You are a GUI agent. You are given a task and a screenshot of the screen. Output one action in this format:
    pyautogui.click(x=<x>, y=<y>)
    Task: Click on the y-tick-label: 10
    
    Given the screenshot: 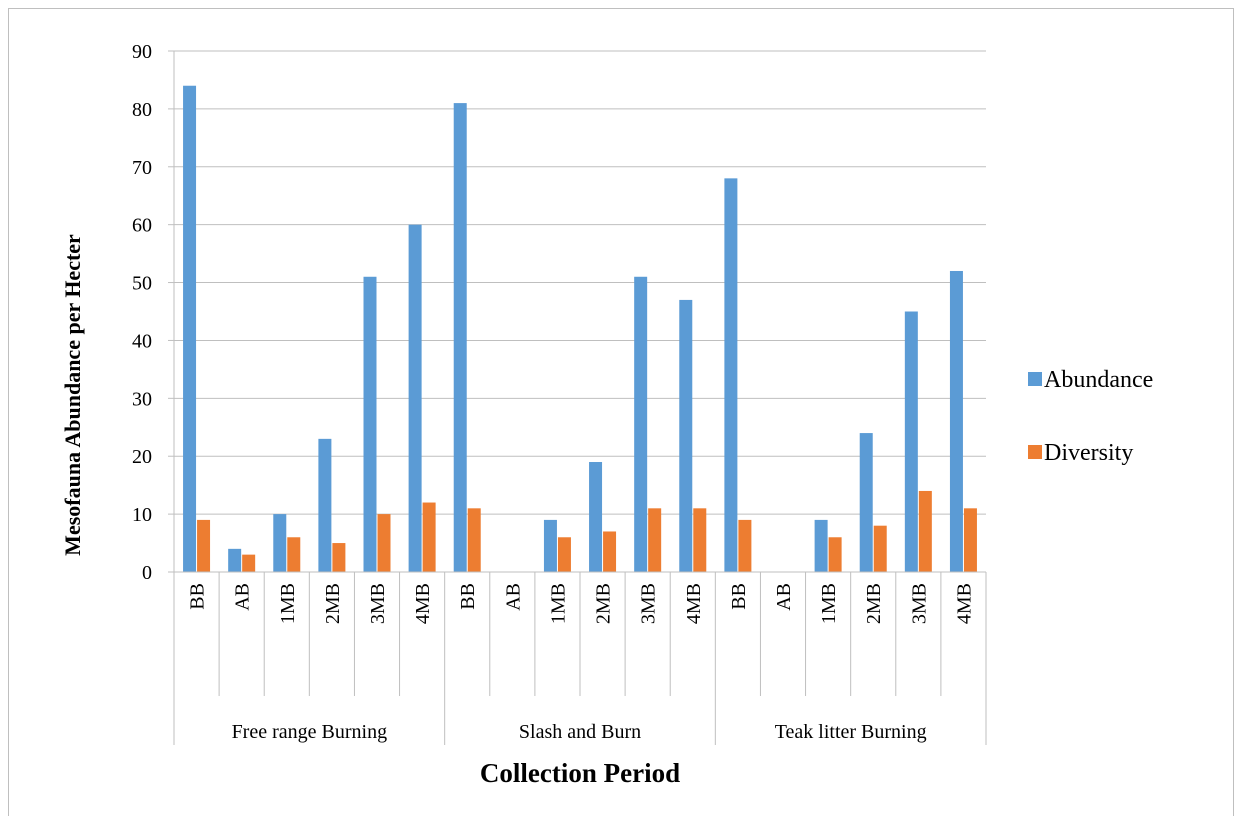 What is the action you would take?
    pyautogui.click(x=142, y=515)
    